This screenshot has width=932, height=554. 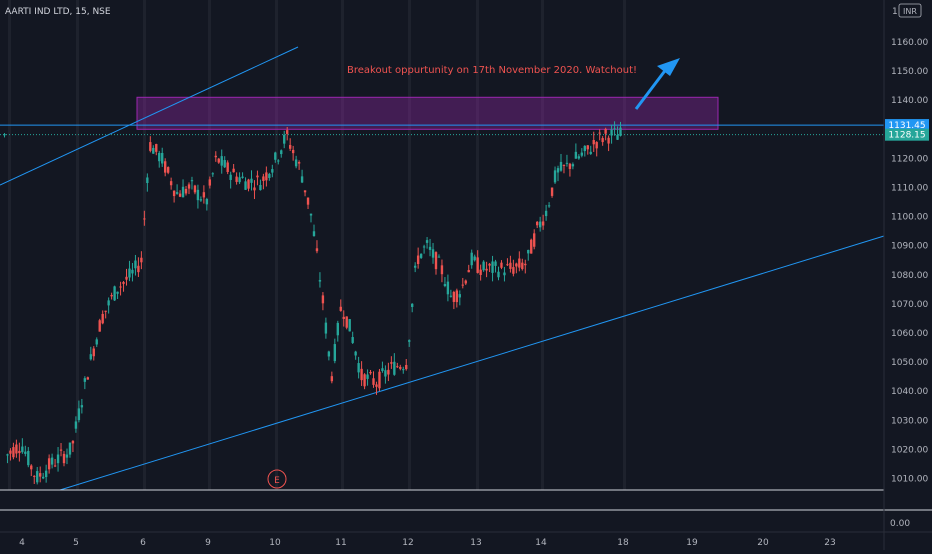 What do you see at coordinates (58, 12) in the screenshot?
I see `symbol-header: AARTI IND LTD, 15, NSE` at bounding box center [58, 12].